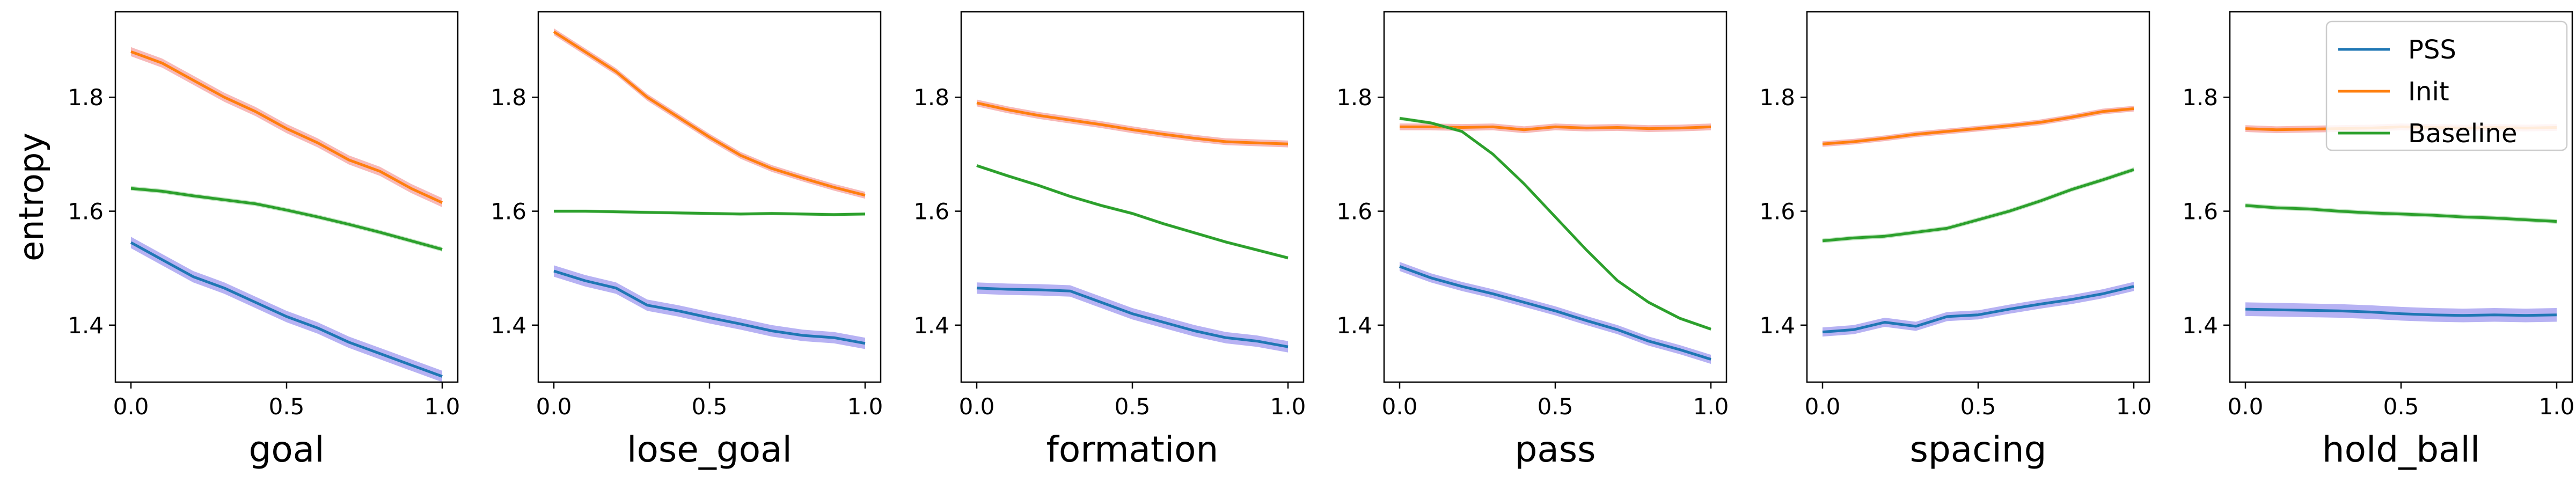 This screenshot has height=483, width=2576. I want to click on chart-panel-formation: 0.0 0.5 1.0 1.4 1.6 1.8 formation, so click(1109, 240).